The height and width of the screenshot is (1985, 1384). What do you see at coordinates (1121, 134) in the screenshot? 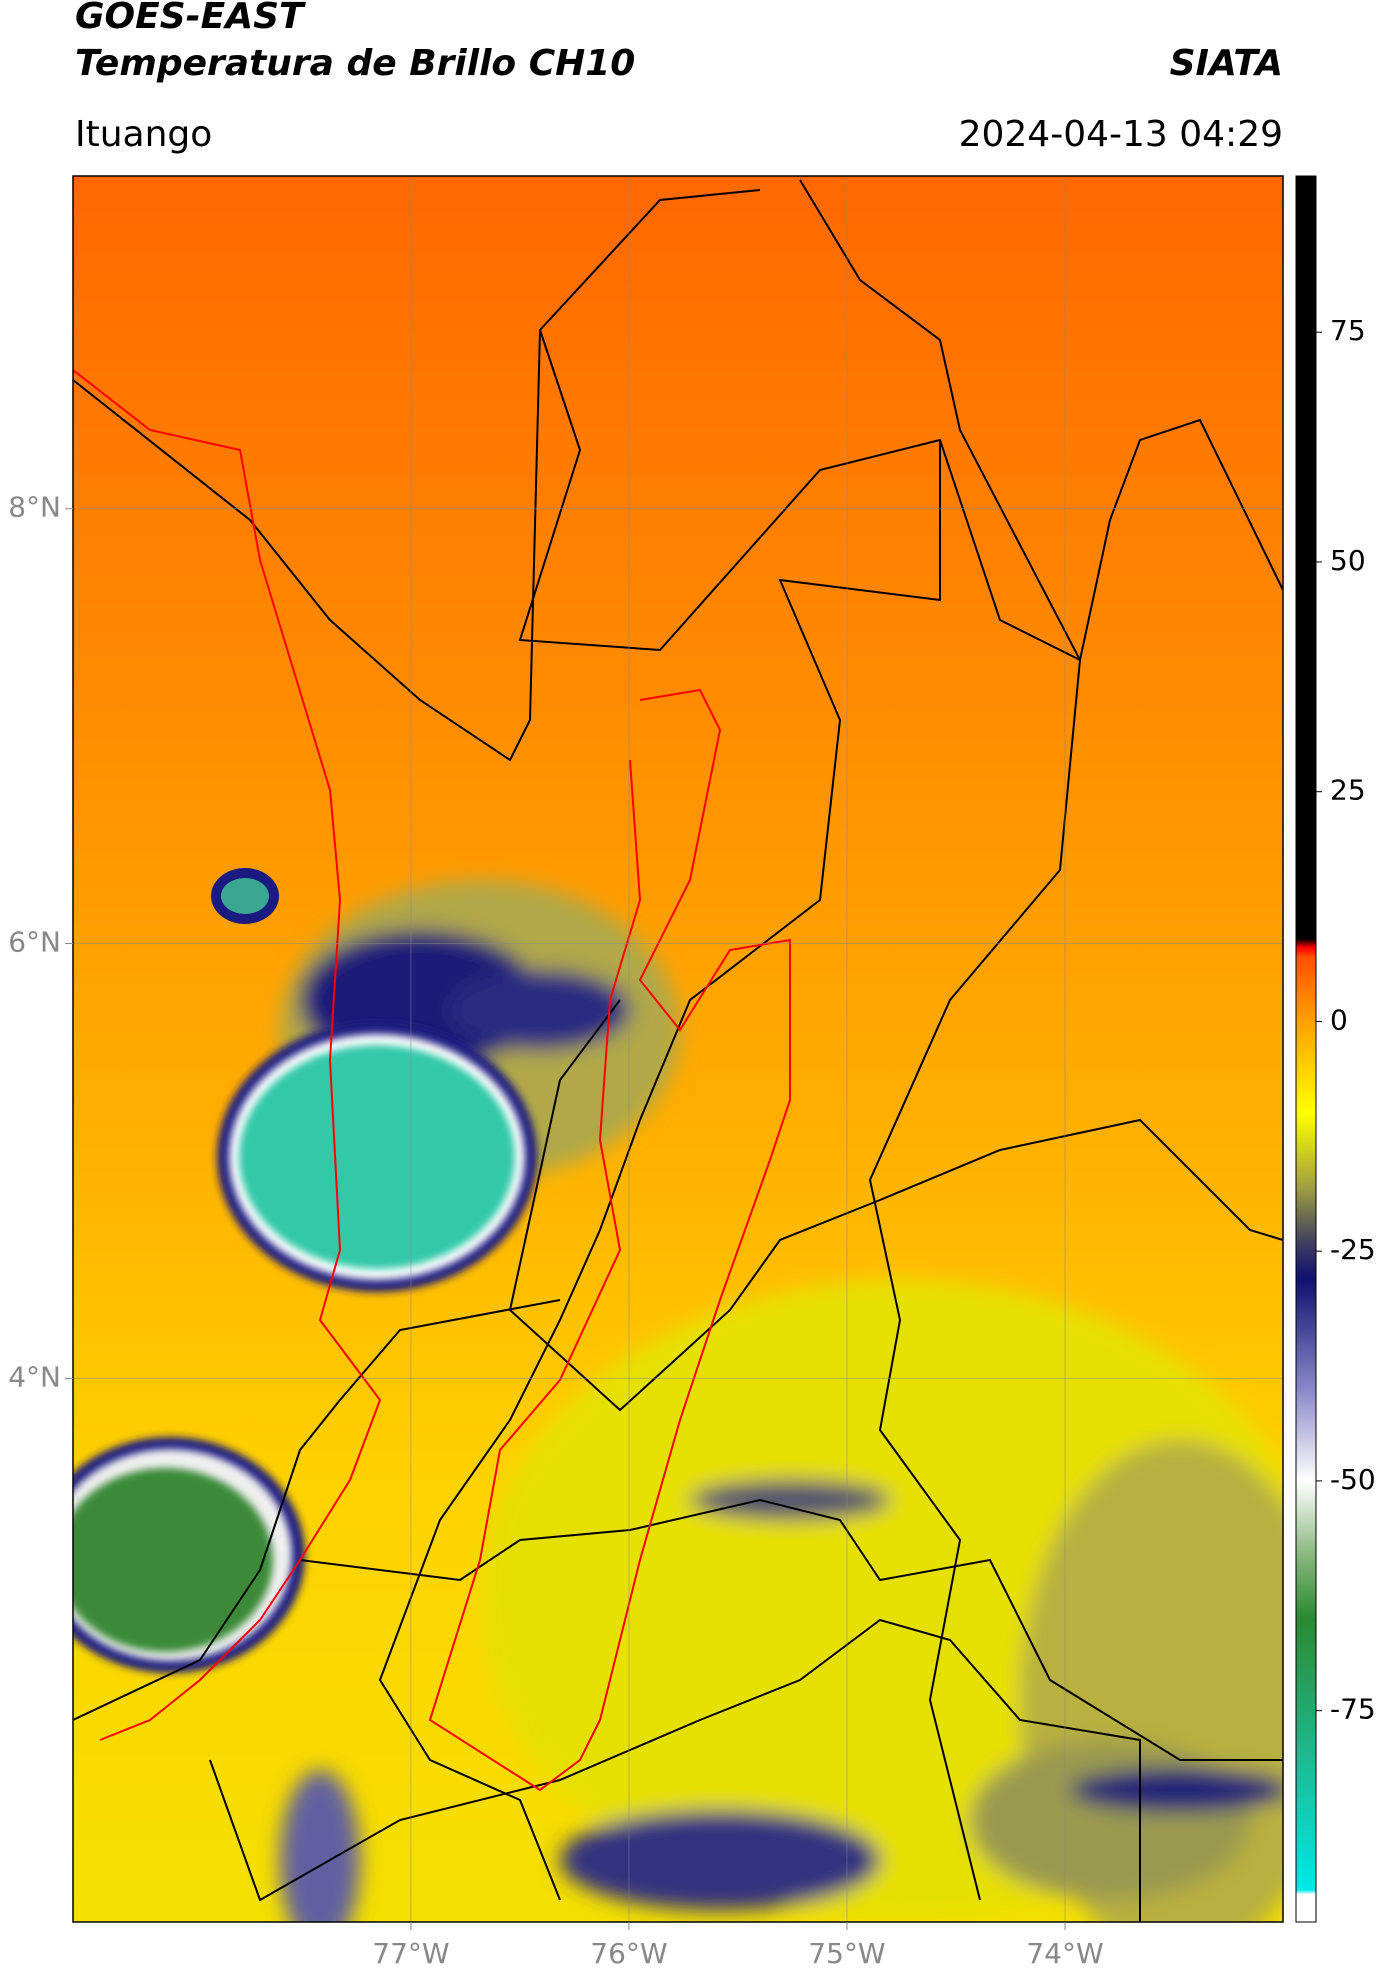
I see `datetime: 2024-04-13 04:29` at bounding box center [1121, 134].